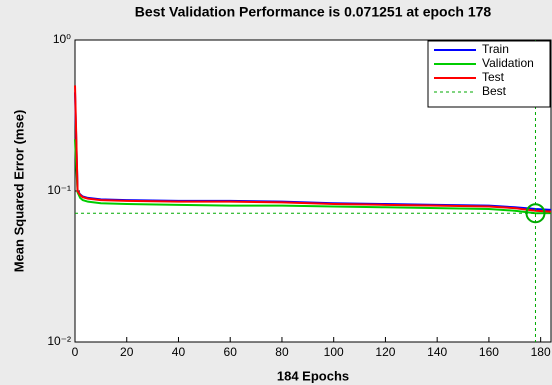  Describe the element at coordinates (541, 352) in the screenshot. I see `x-tick-label: 180` at that location.